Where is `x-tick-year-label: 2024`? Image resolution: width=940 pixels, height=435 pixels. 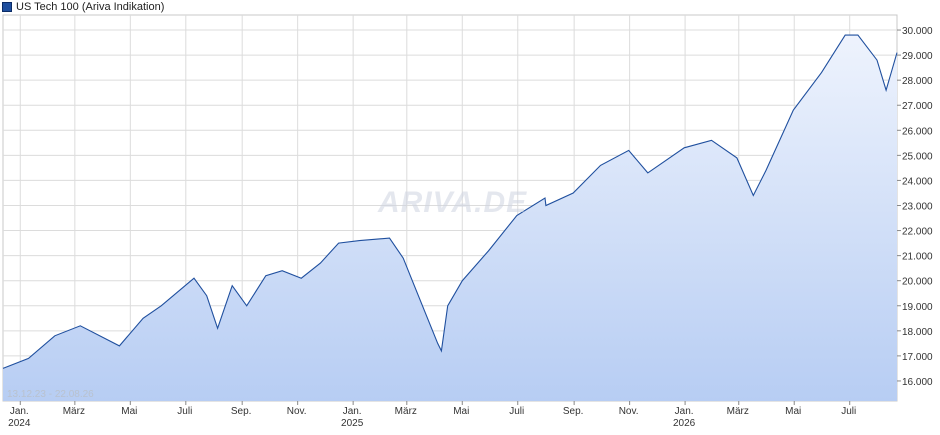
x-tick-year-label: 2024 is located at coordinates (19, 423).